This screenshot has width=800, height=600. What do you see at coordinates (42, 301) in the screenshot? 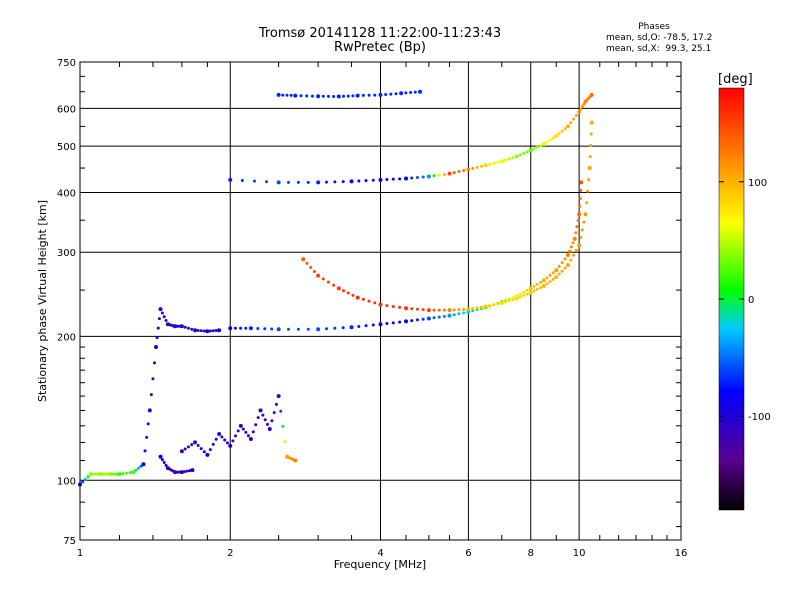
I see `y-axis-label: Stationary phase Virtual Height [km]` at bounding box center [42, 301].